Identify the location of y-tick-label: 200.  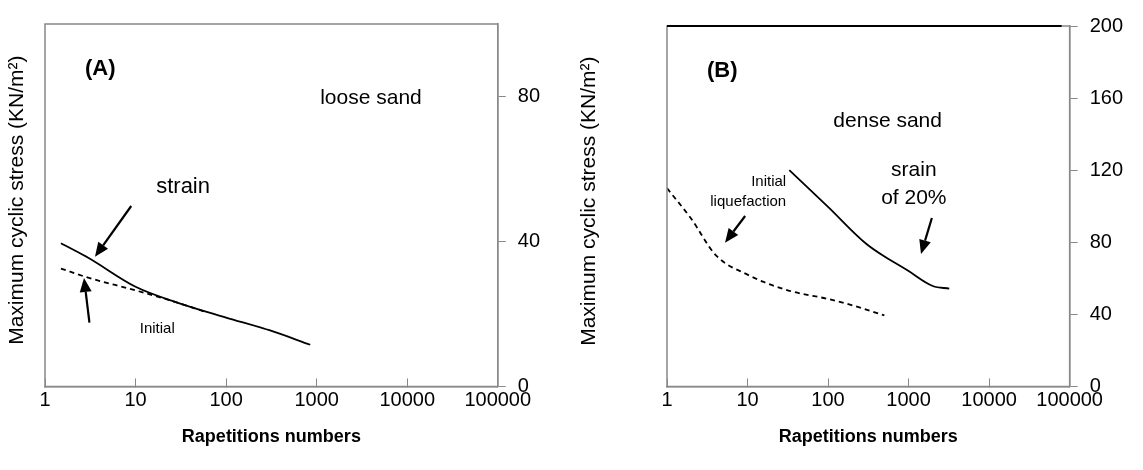
(1106, 24).